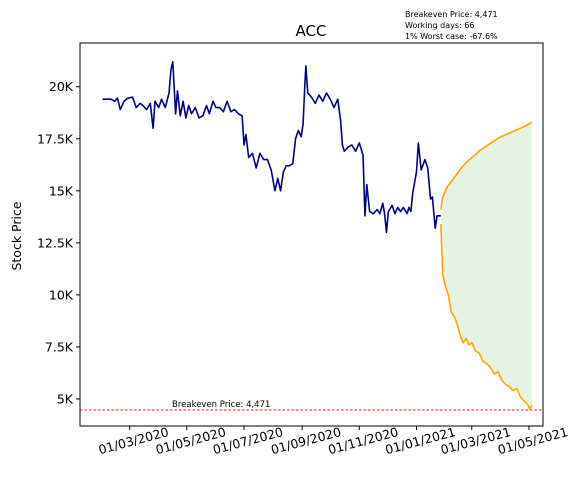 This screenshot has height=482, width=569. Describe the element at coordinates (221, 405) in the screenshot. I see `breakeven-label: Breakeven Price: 4,471` at that location.